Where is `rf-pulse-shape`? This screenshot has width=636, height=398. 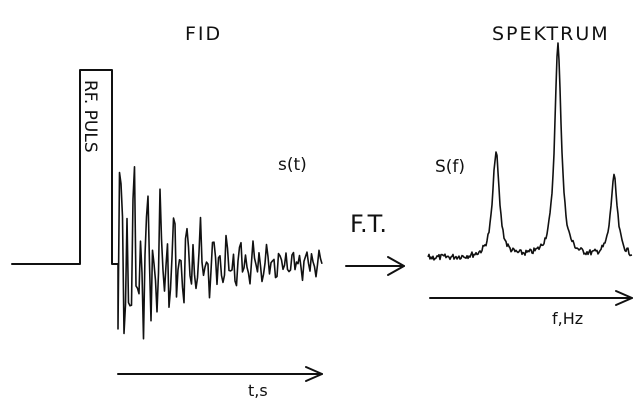
rf-pulse-shape is located at coordinates (65, 167).